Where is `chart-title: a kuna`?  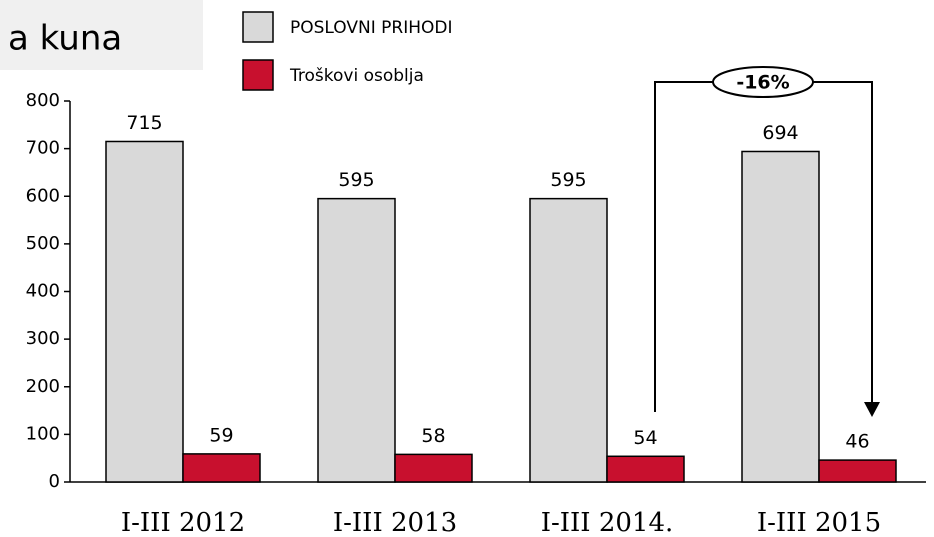 chart-title: a kuna is located at coordinates (65, 39).